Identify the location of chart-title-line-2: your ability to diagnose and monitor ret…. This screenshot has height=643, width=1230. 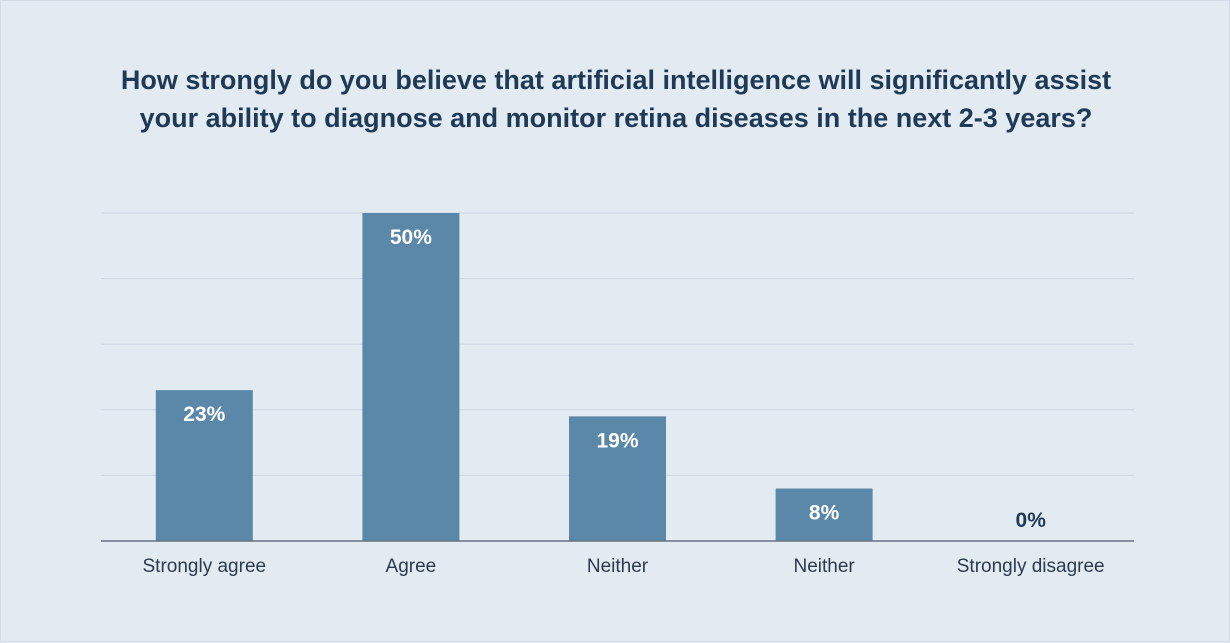
(616, 118).